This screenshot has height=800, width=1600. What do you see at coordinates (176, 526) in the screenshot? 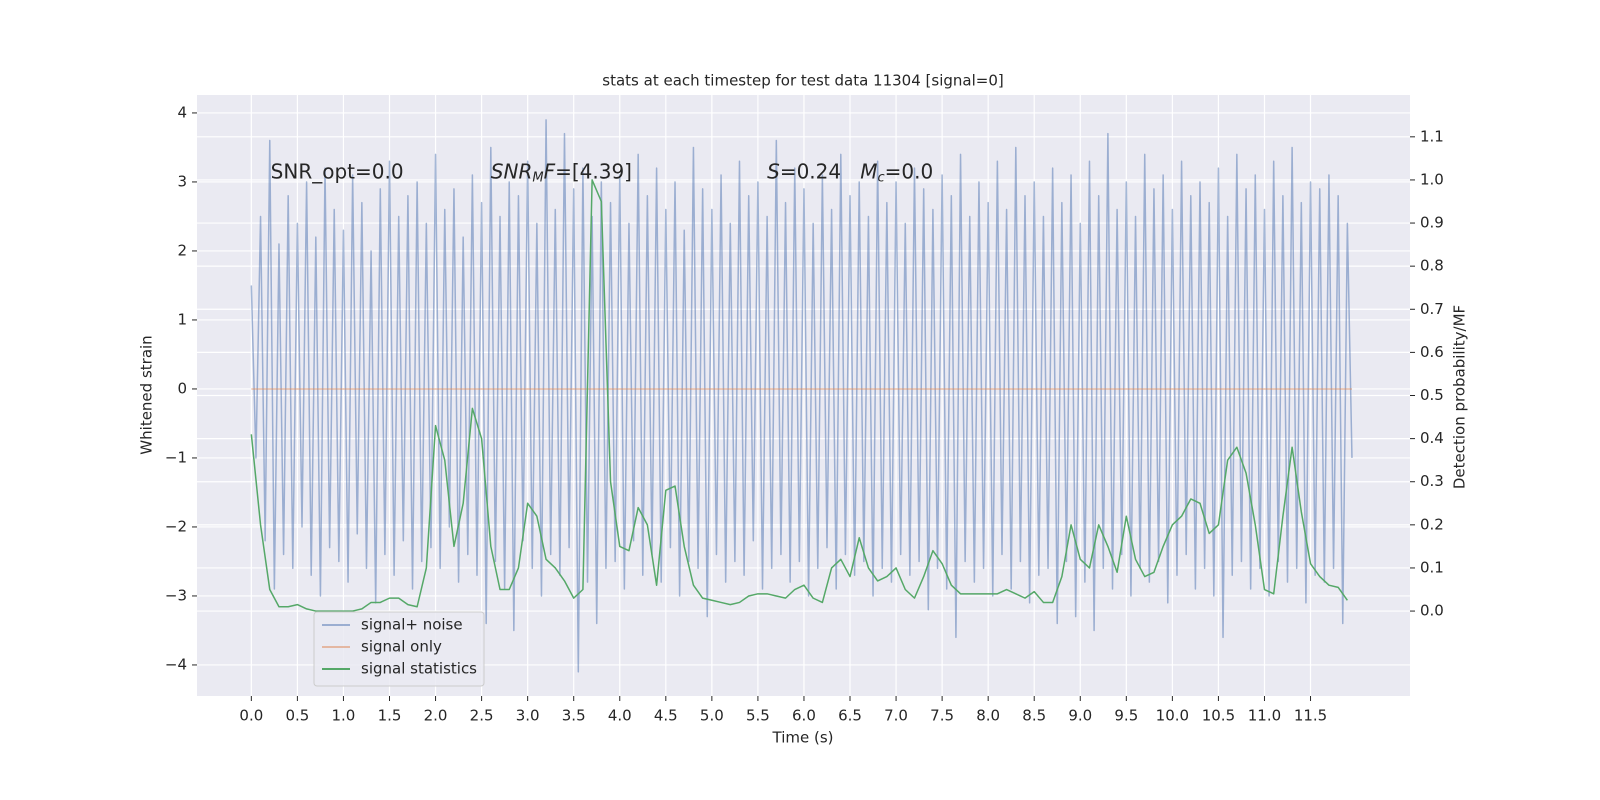
I see `y-tick-label: −2` at bounding box center [176, 526].